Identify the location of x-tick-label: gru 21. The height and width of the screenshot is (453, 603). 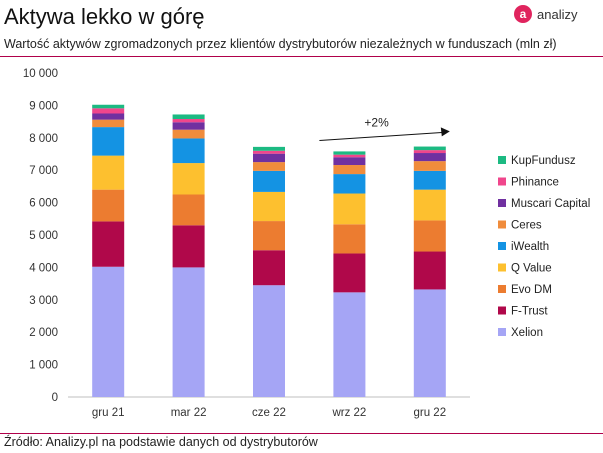
(108, 413).